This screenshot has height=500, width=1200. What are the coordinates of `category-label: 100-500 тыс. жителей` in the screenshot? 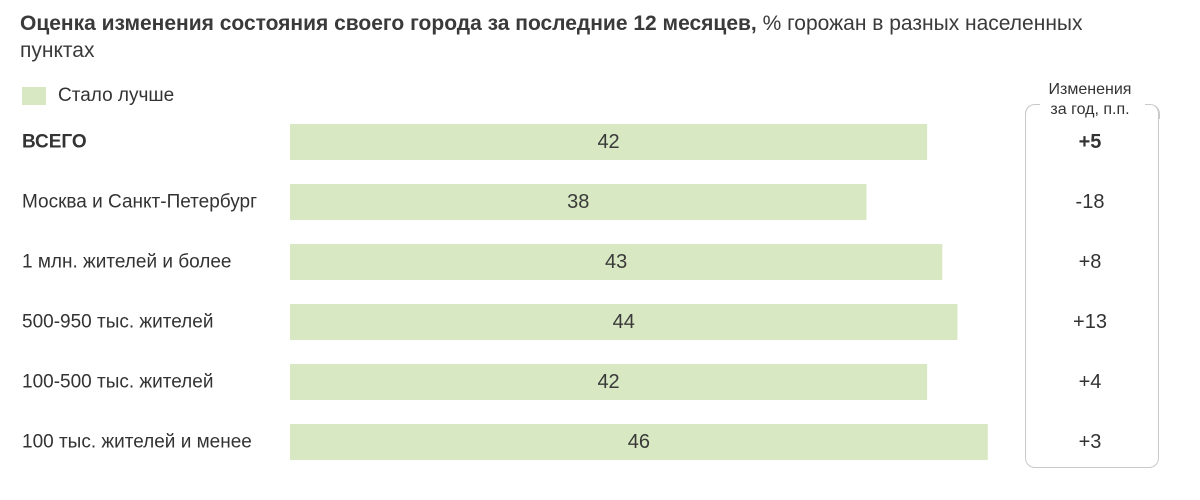 It's located at (117, 382).